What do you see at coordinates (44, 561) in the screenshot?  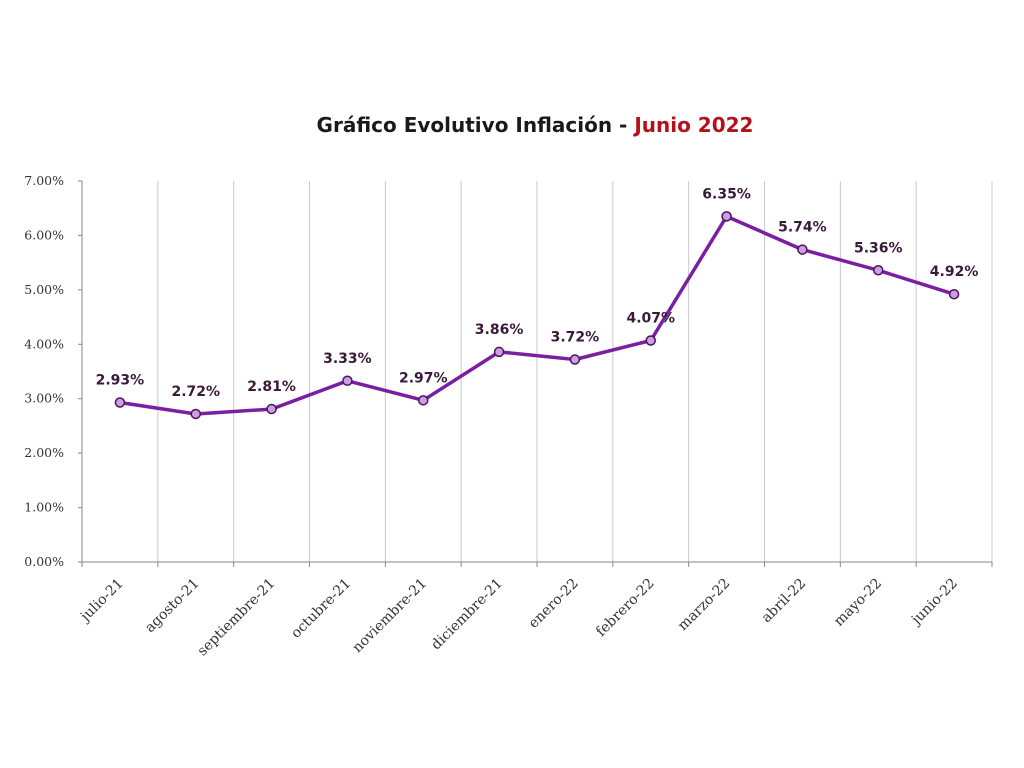 I see `y-tick-label: 0.00%` at bounding box center [44, 561].